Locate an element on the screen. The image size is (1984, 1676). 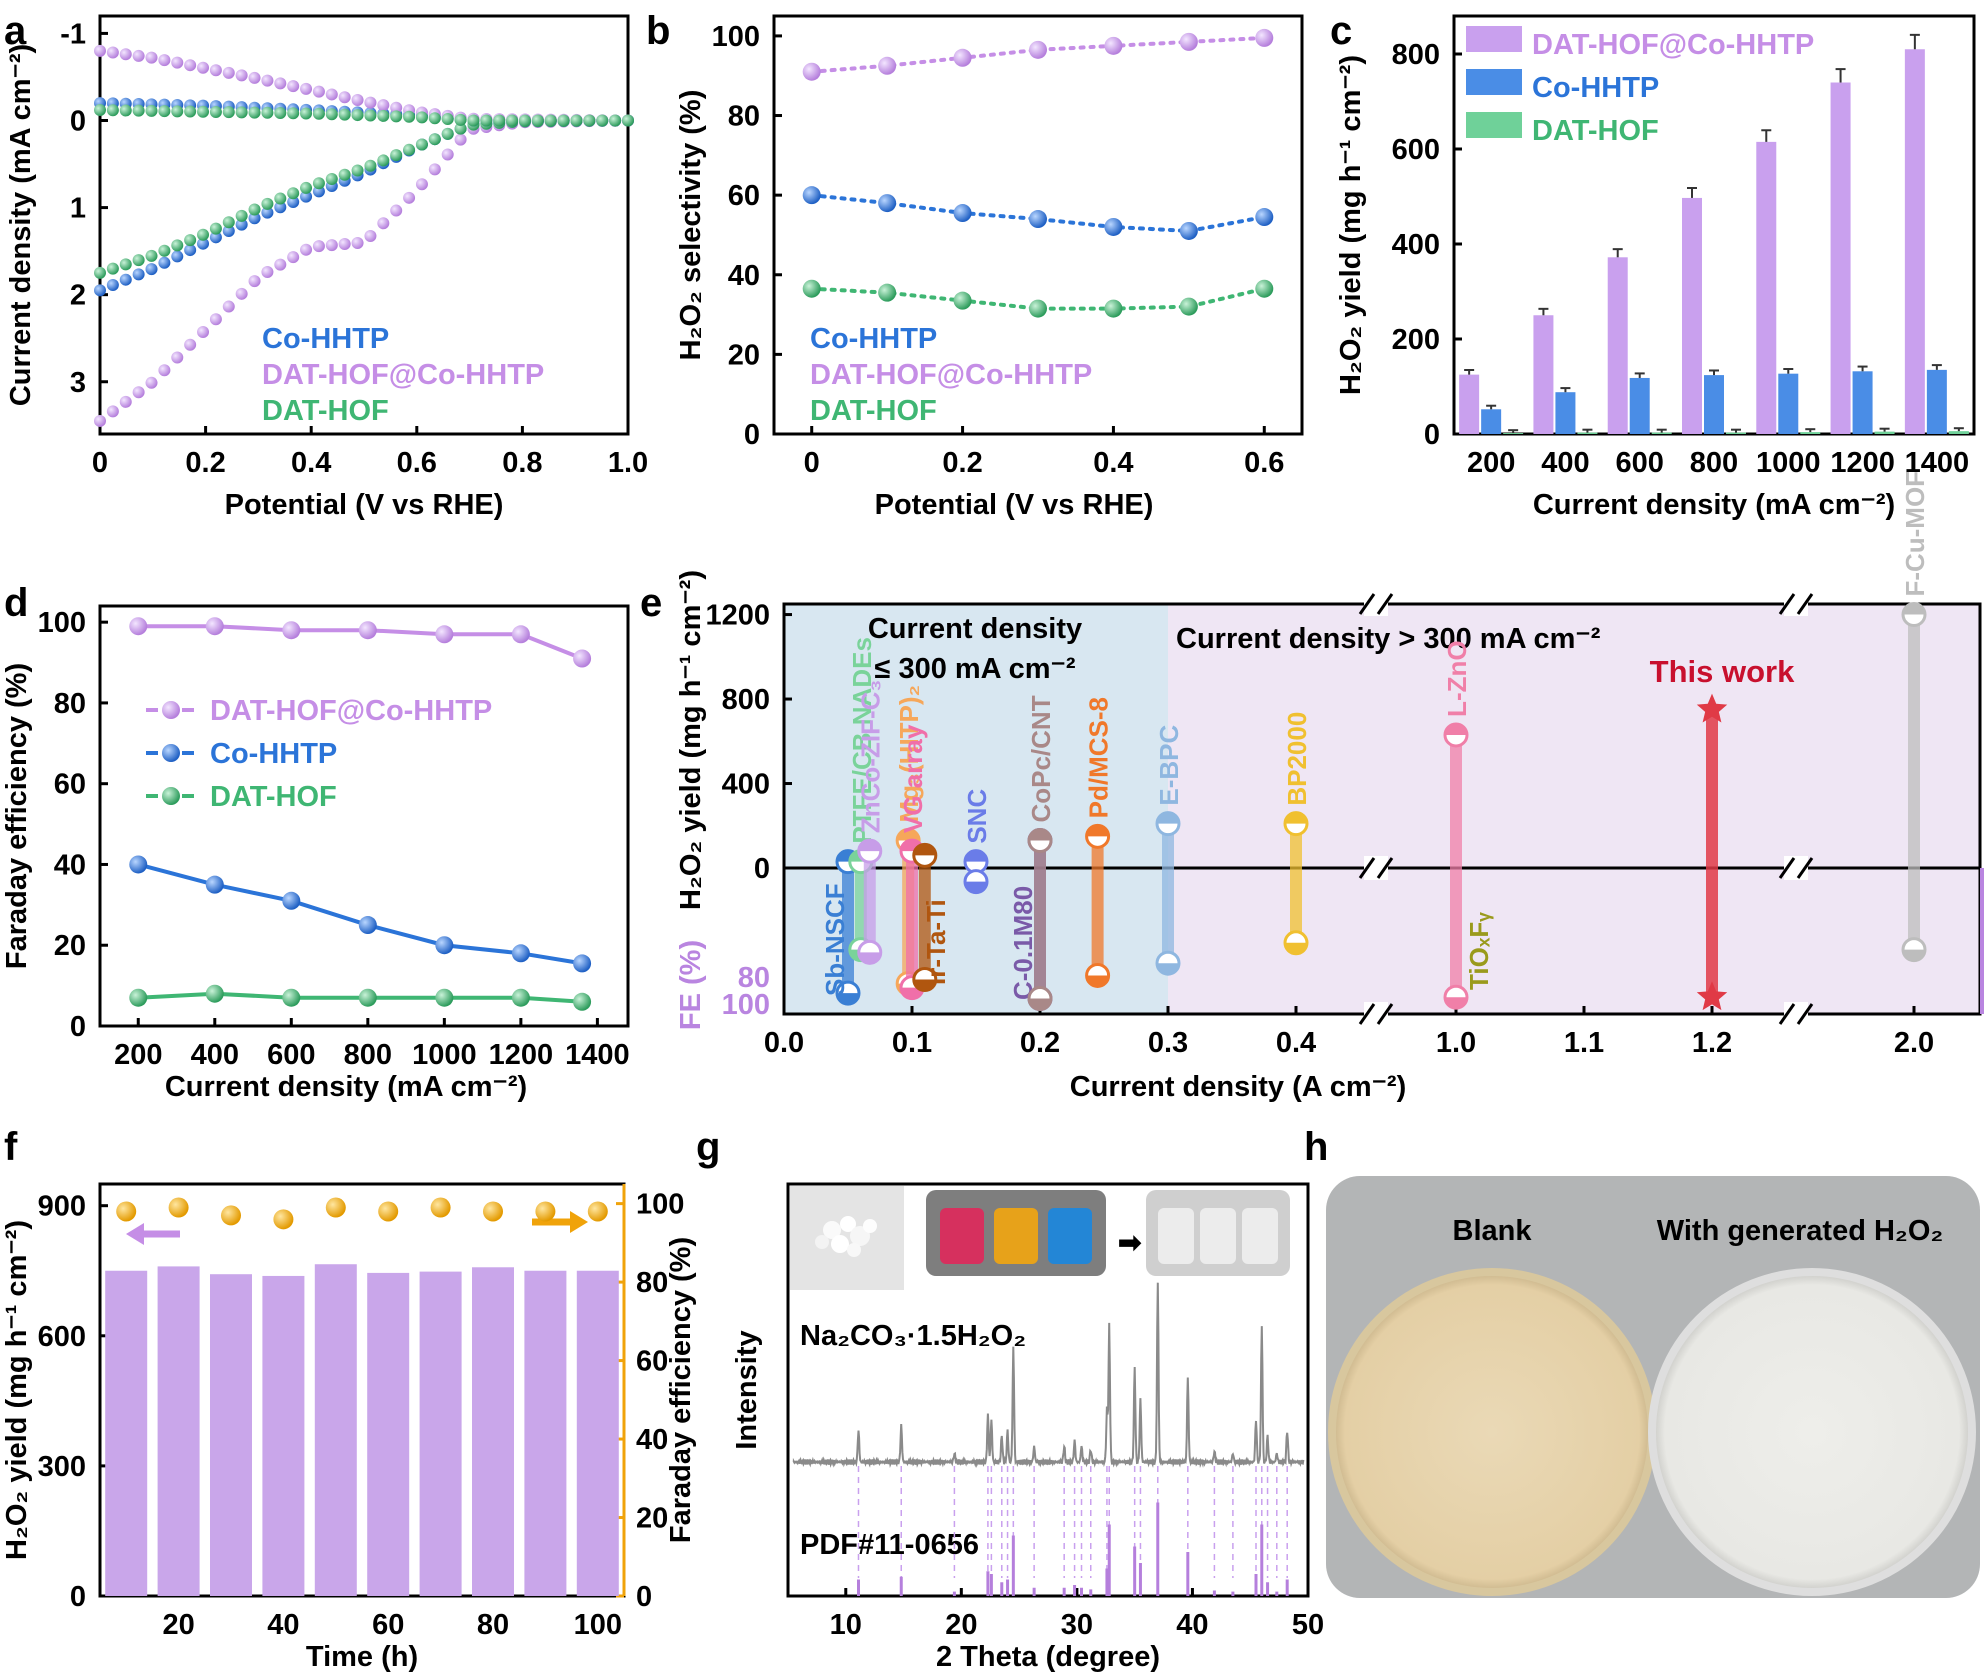
panel-e-xtick-label: 0.4 is located at coordinates (1296, 1043).